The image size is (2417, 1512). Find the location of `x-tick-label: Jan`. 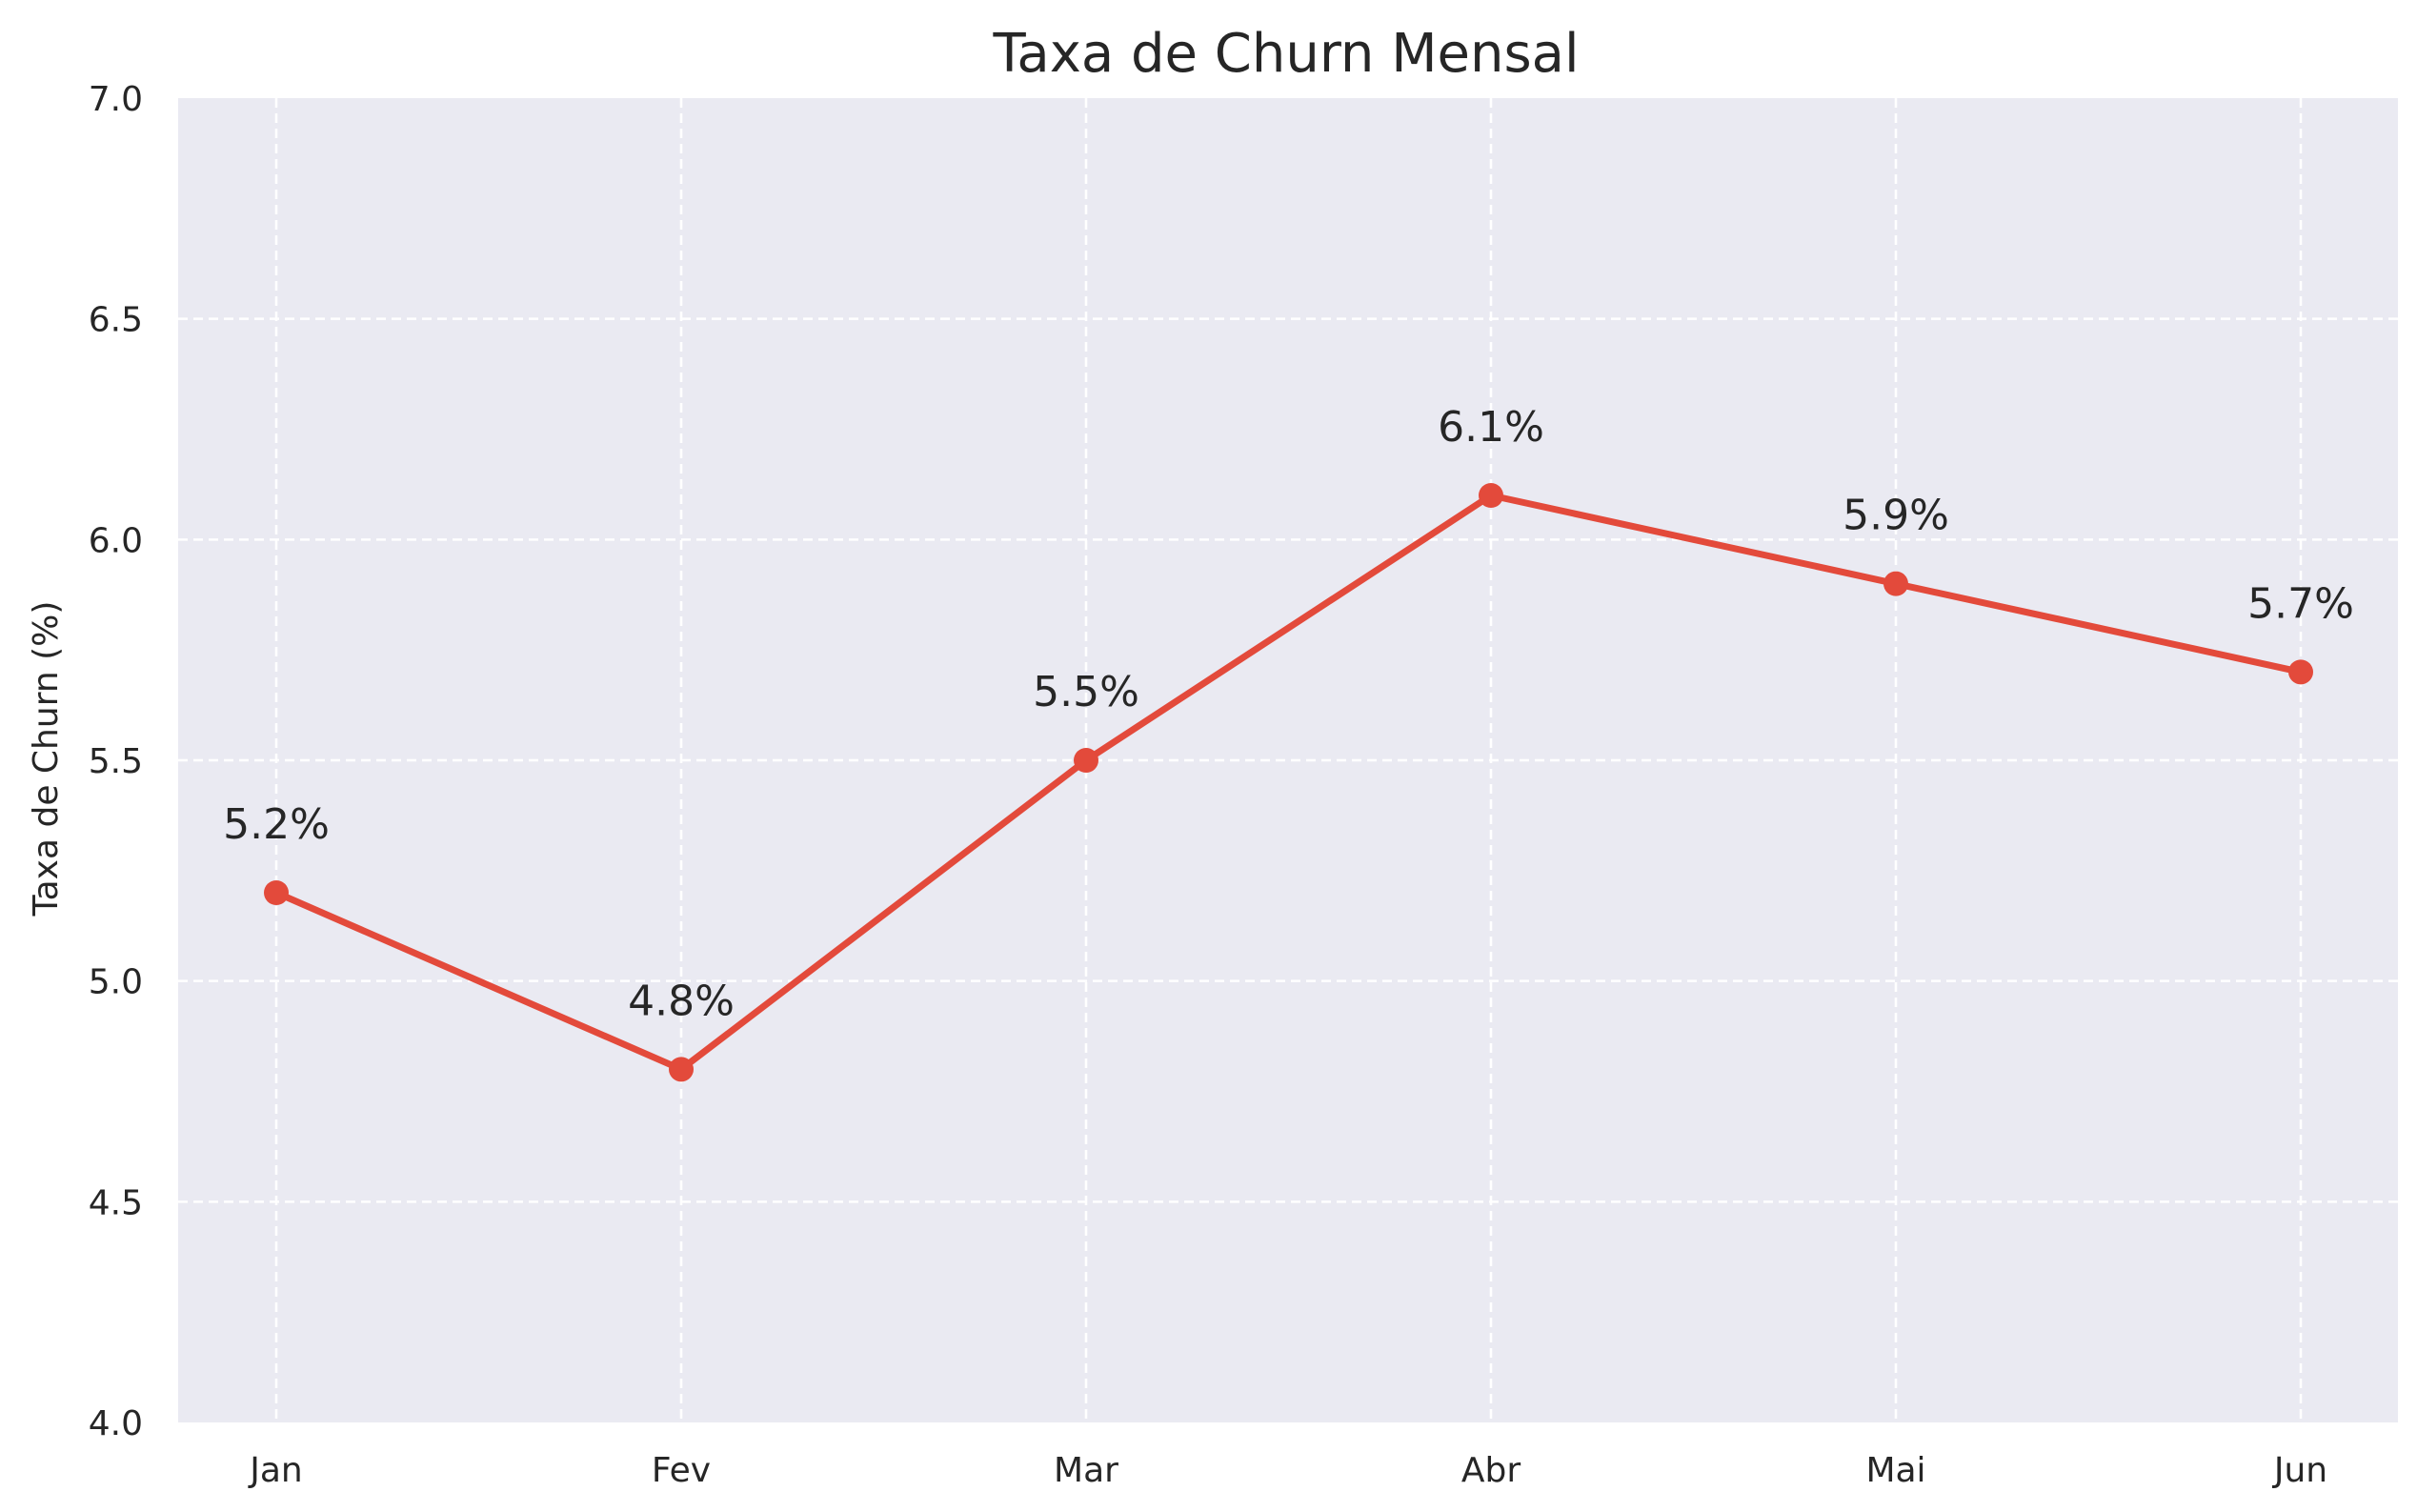

x-tick-label: Jan is located at coordinates (276, 1471).